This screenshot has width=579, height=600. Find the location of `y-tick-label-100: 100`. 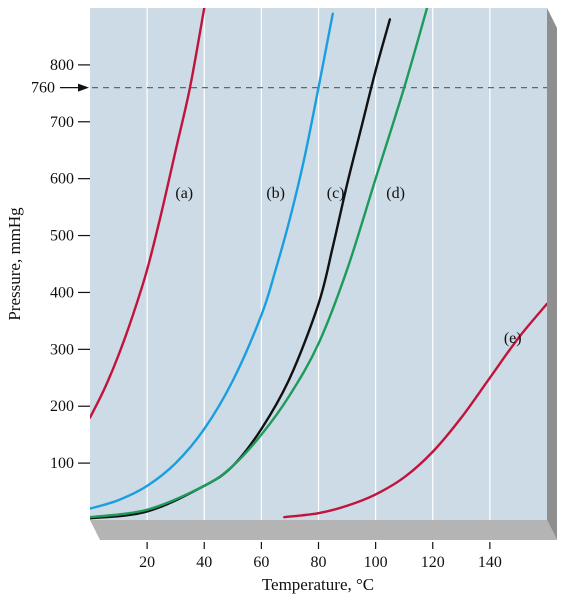

y-tick-label-100: 100 is located at coordinates (62, 463).